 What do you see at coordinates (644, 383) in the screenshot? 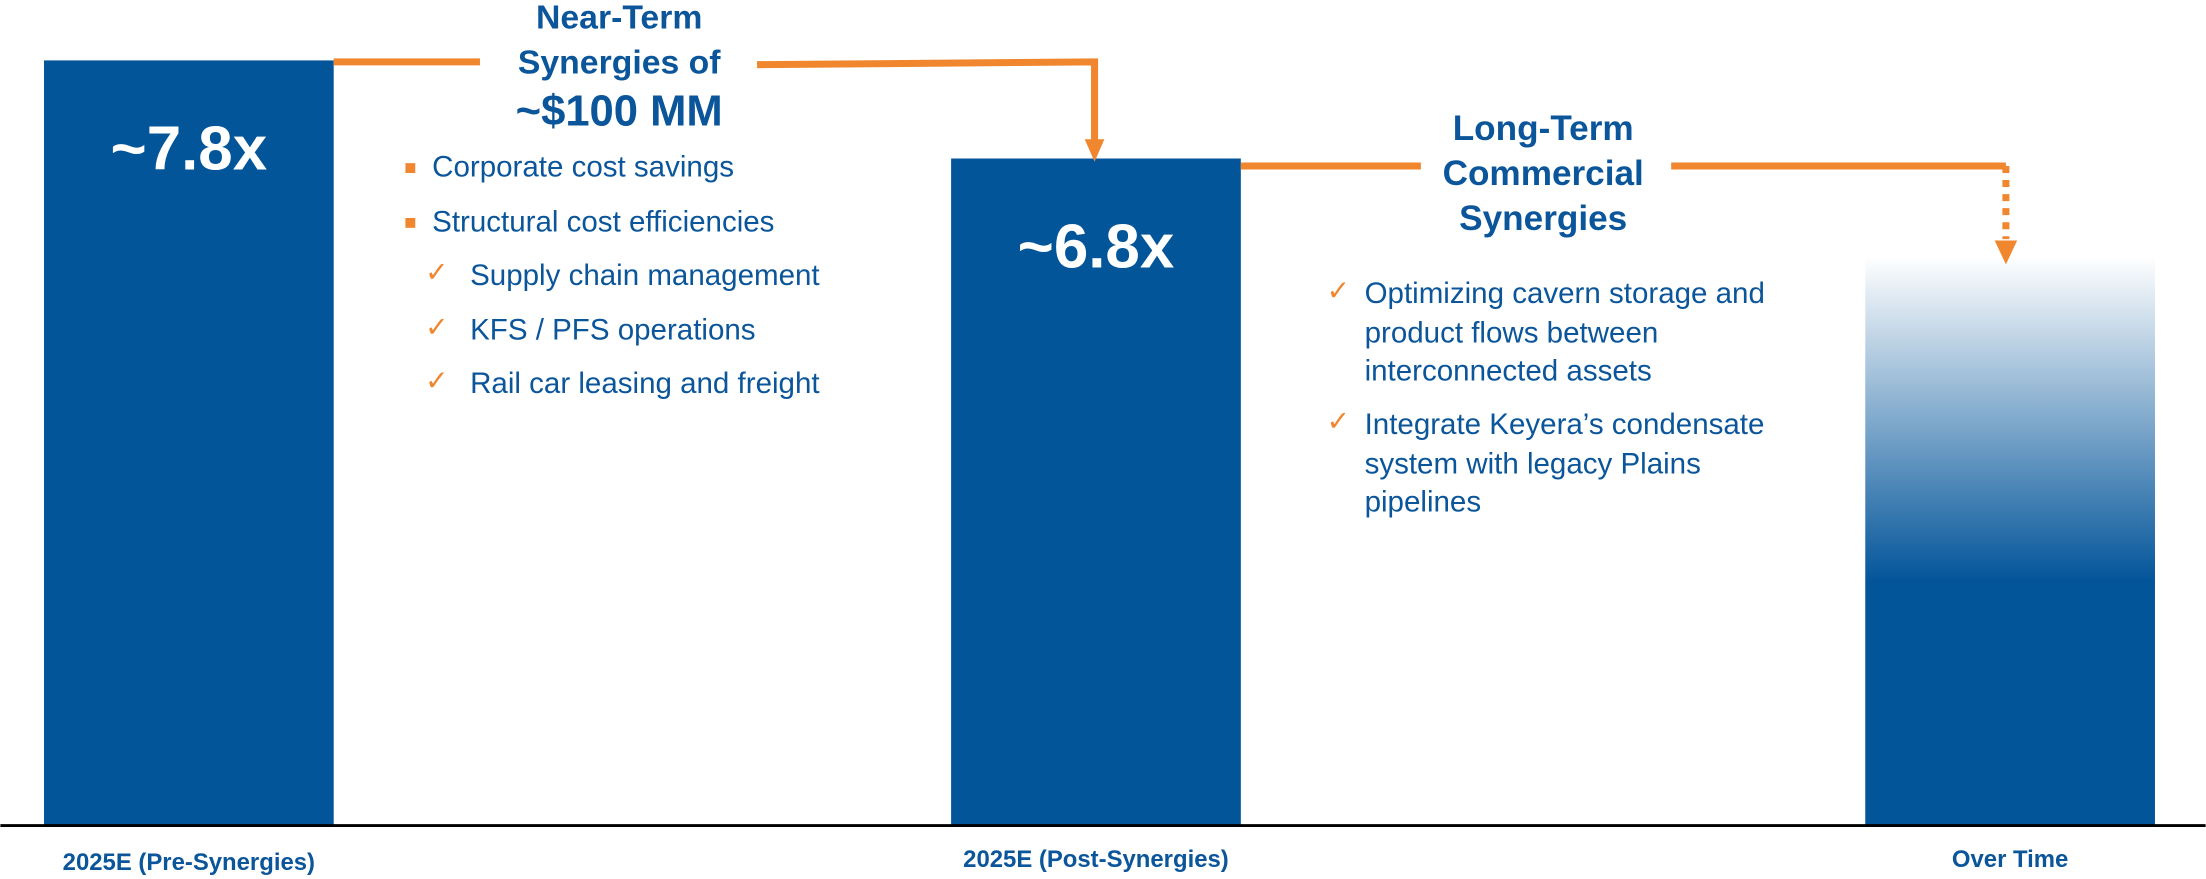
I see `sub-bullet: Rail car leasing and freight` at bounding box center [644, 383].